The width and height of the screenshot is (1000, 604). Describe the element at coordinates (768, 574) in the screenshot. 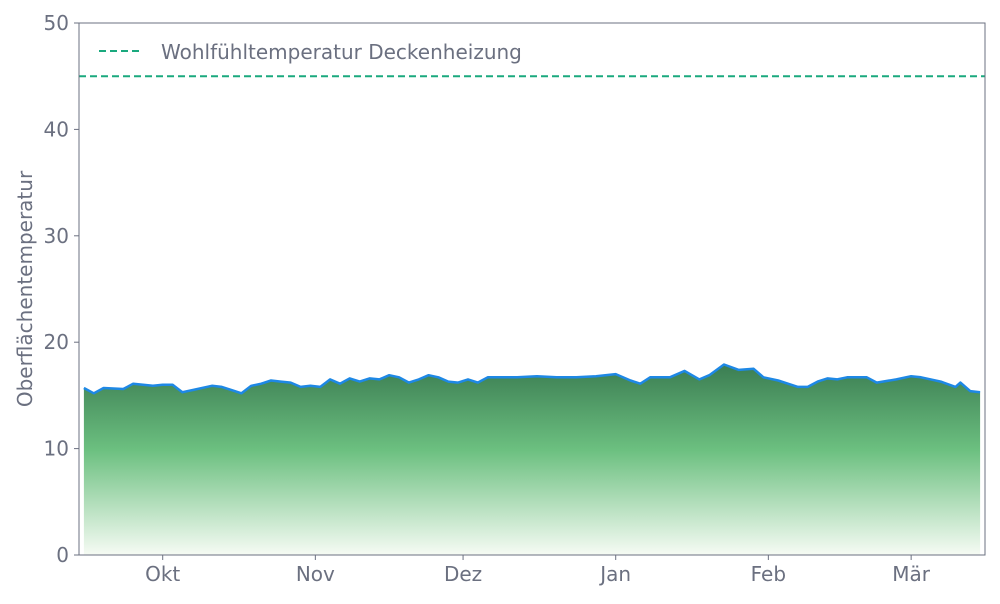

I see `x-tick-label: Feb` at that location.